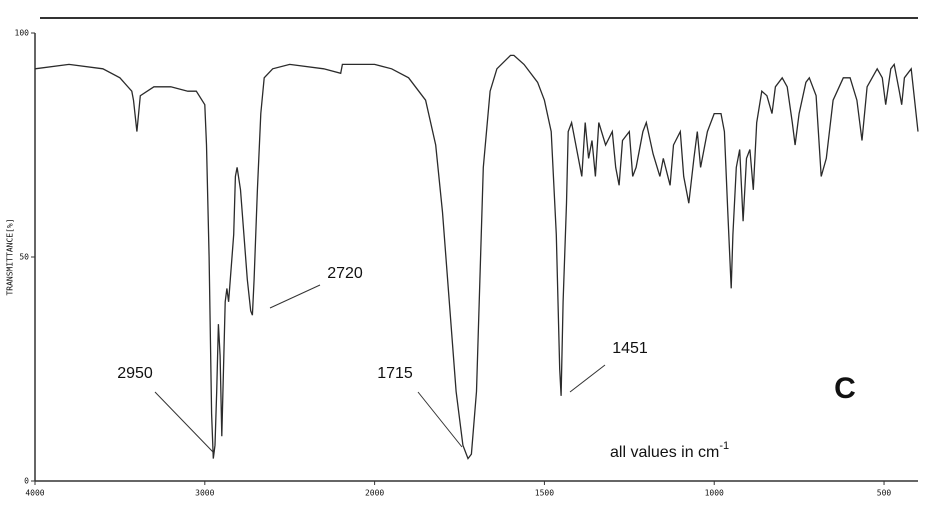 The width and height of the screenshot is (940, 530). Describe the element at coordinates (345, 273) in the screenshot. I see `peak-label: 2720` at that location.